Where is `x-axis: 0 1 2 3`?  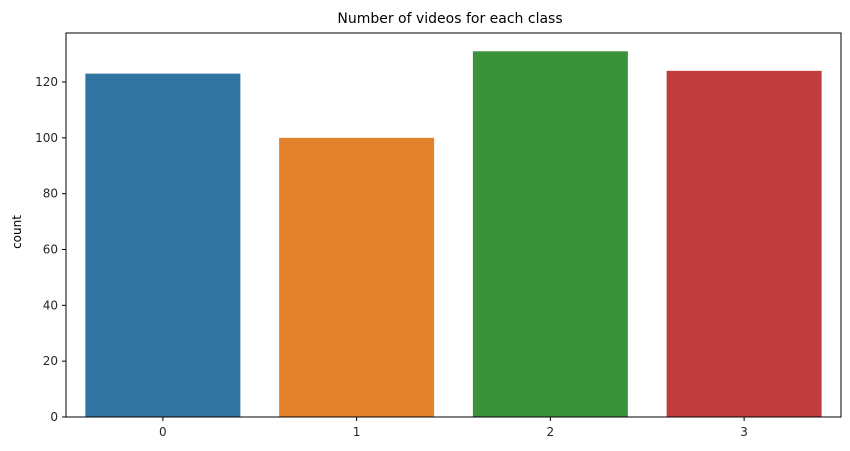 x-axis: 0 1 2 3 is located at coordinates (453, 428).